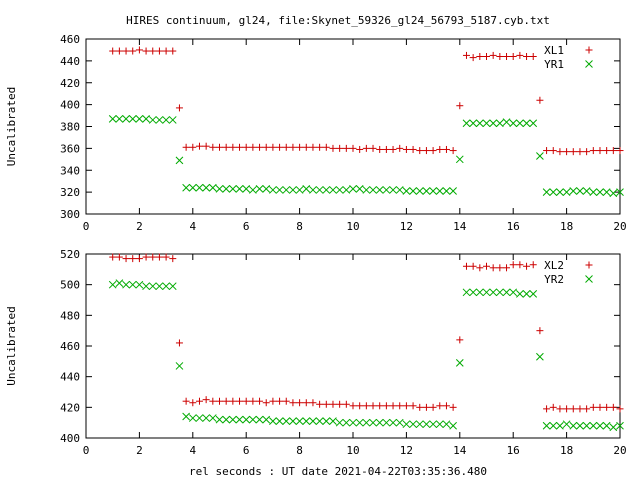 Image resolution: width=640 pixels, height=480 pixels. What do you see at coordinates (70, 438) in the screenshot?
I see `y-tick-label: 400` at bounding box center [70, 438].